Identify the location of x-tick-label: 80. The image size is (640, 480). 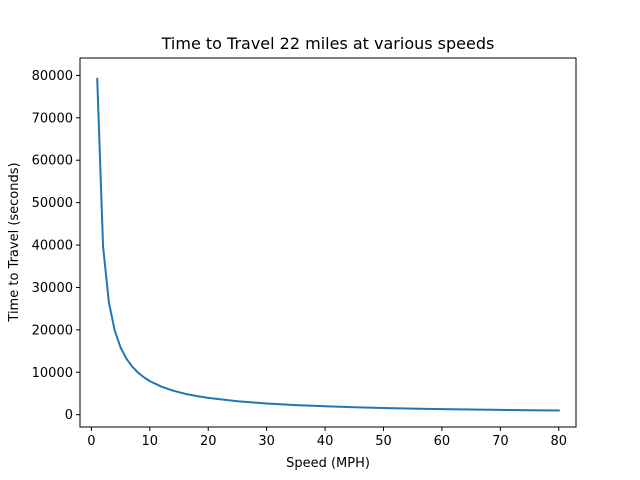
(558, 441).